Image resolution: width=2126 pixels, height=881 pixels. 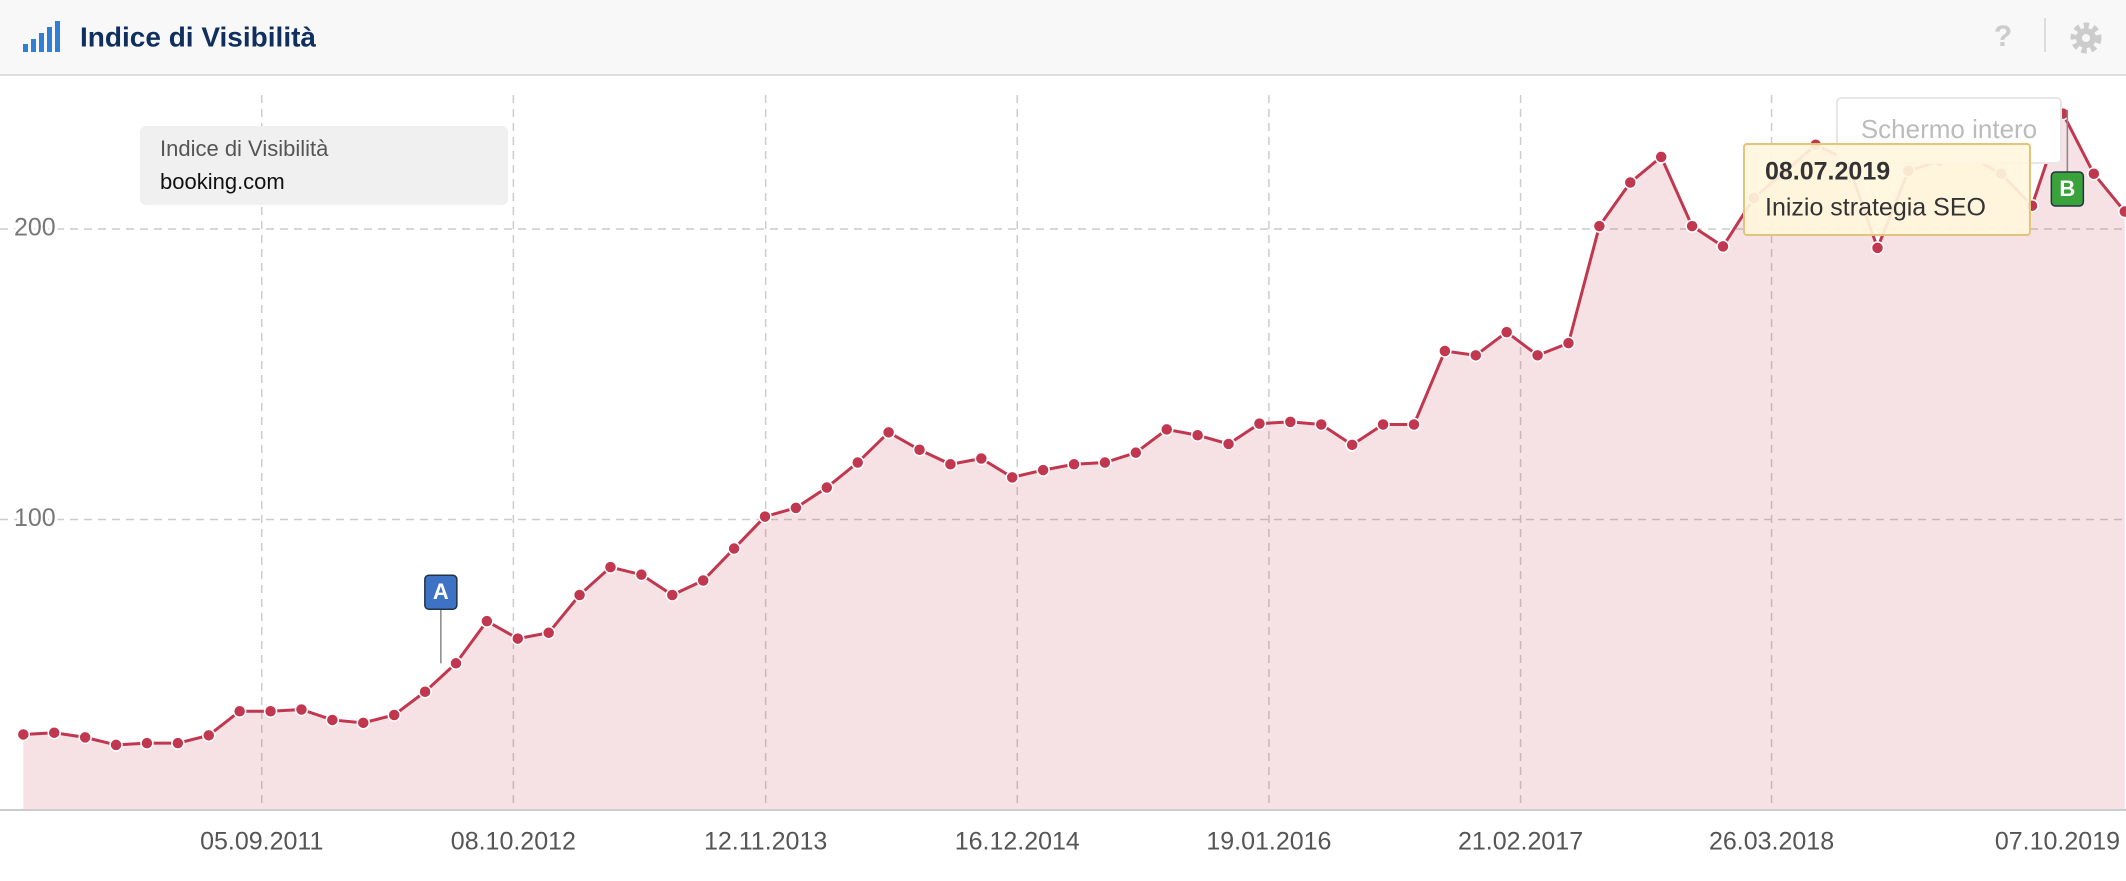 What do you see at coordinates (35, 518) in the screenshot?
I see `y-tick-label: 100` at bounding box center [35, 518].